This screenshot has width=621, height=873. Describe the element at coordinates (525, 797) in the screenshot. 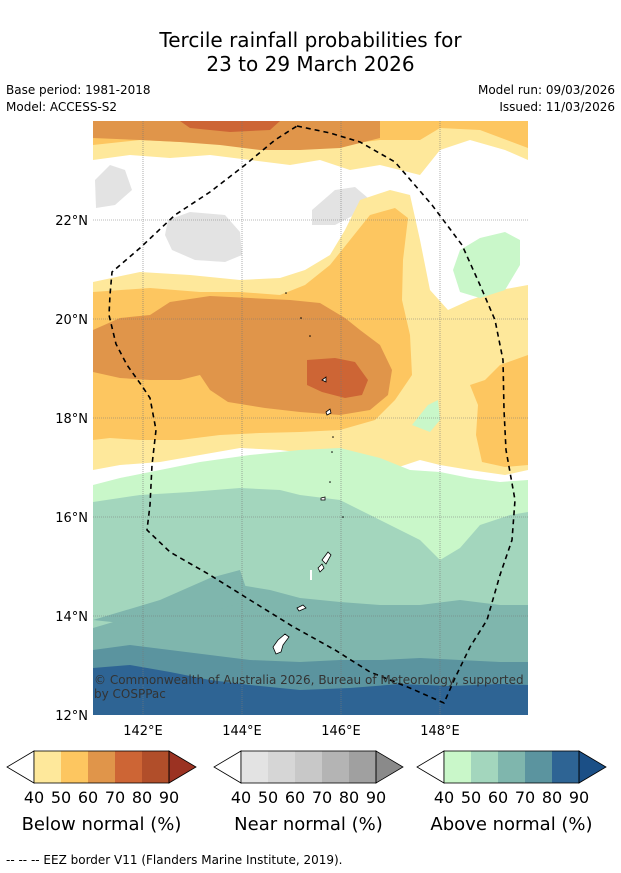

I see `above-normal-colorbar-tick: 70` at that location.